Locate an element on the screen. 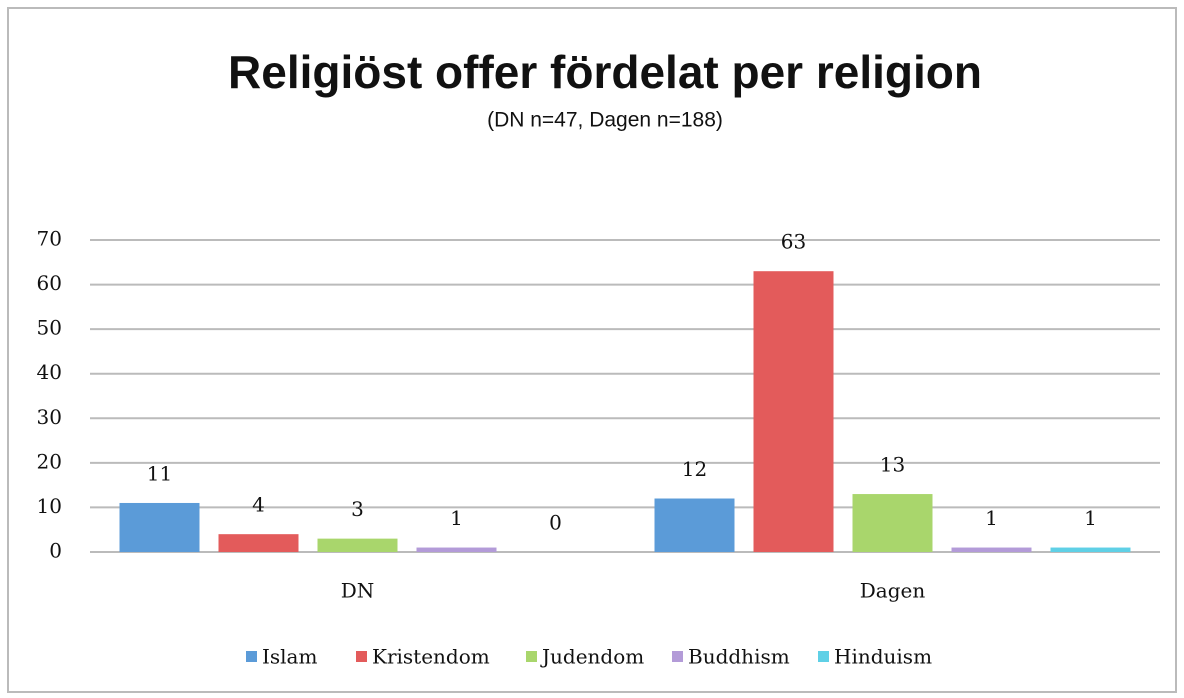 The image size is (1184, 698). x-tick-label: DN is located at coordinates (358, 591).